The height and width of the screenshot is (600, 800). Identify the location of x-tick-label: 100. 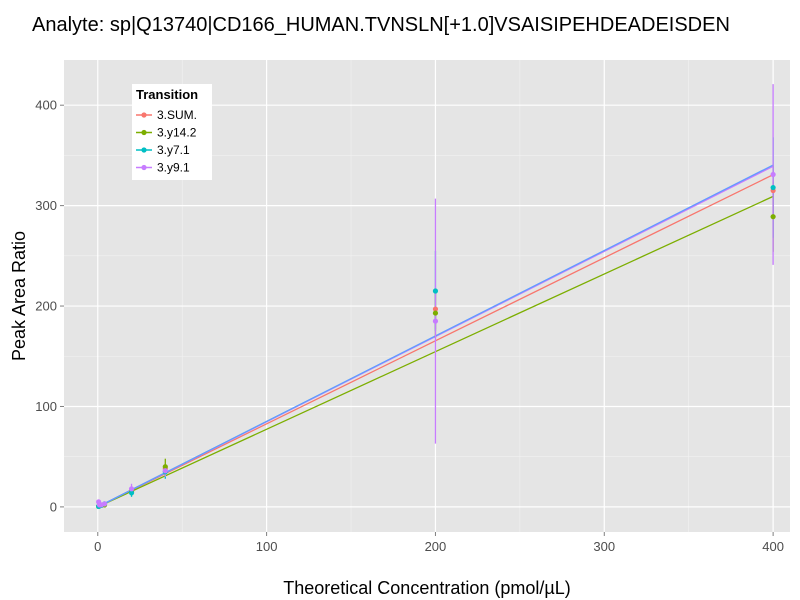
(267, 546).